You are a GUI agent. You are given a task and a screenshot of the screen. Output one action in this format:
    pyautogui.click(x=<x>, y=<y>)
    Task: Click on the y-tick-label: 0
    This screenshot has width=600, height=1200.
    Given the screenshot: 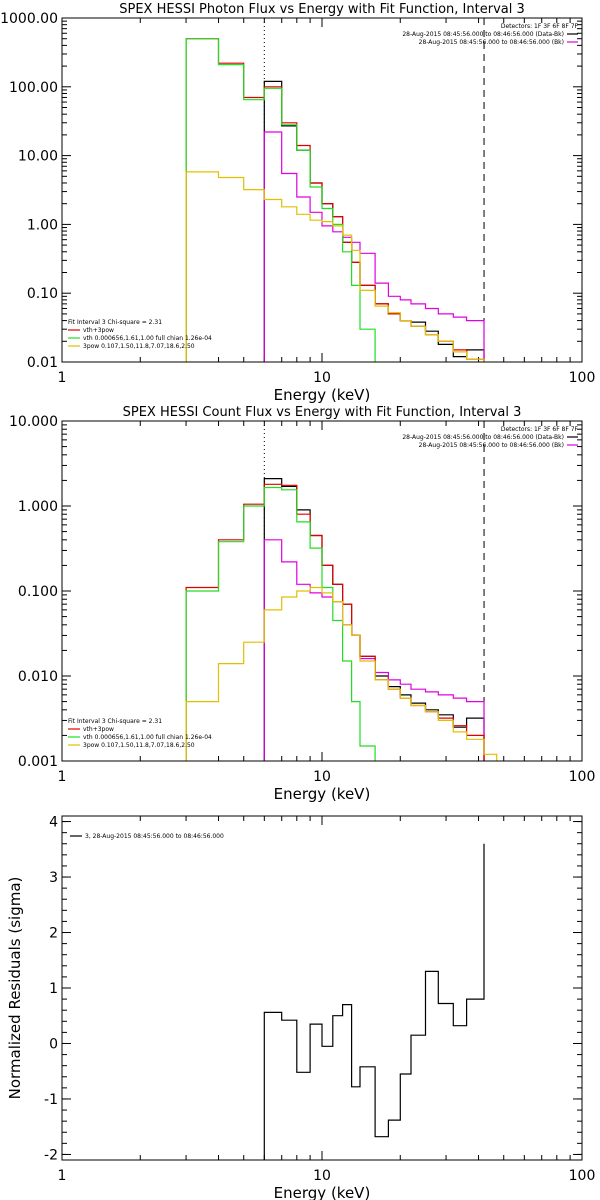 What is the action you would take?
    pyautogui.click(x=53, y=1044)
    